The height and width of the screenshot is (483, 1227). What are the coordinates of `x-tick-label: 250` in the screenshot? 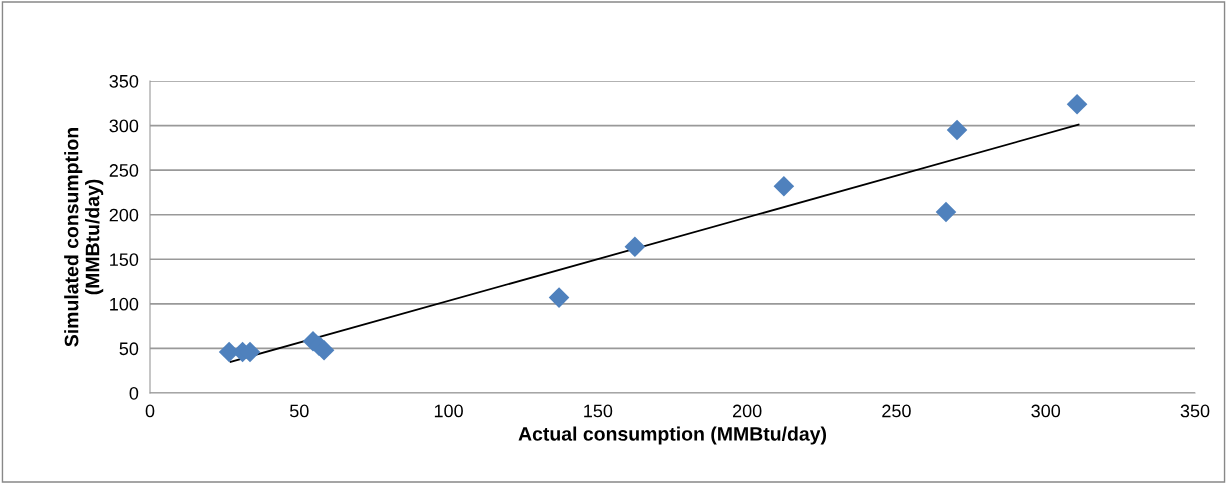 It's located at (896, 411).